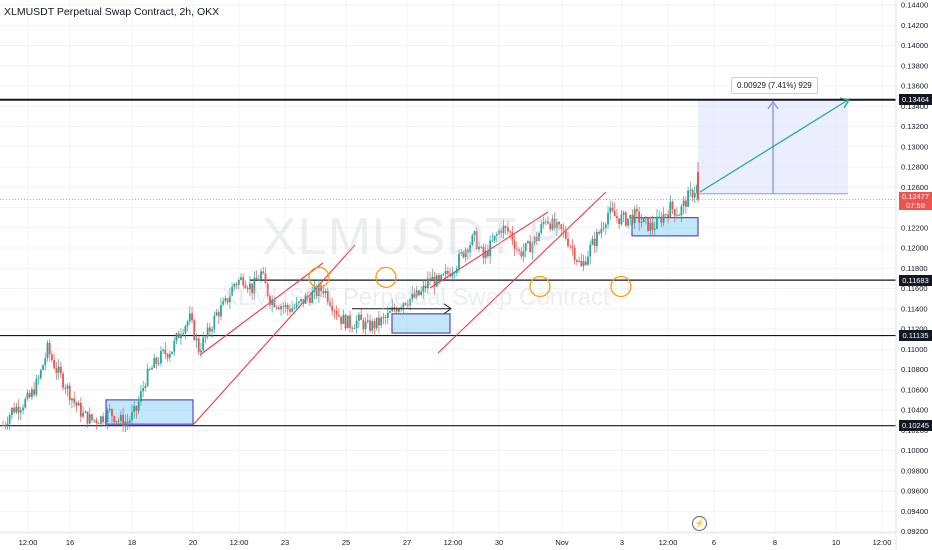  What do you see at coordinates (239, 542) in the screenshot?
I see `time-tick-label: 12:00` at bounding box center [239, 542].